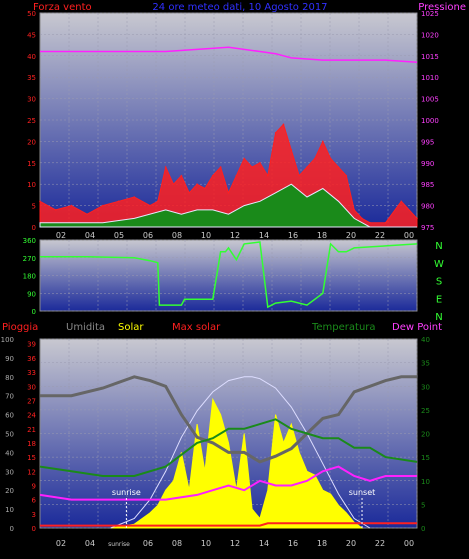 This screenshot has height=559, width=469. What do you see at coordinates (423, 505) in the screenshot?
I see `temp-tick-label: 5` at bounding box center [423, 505].